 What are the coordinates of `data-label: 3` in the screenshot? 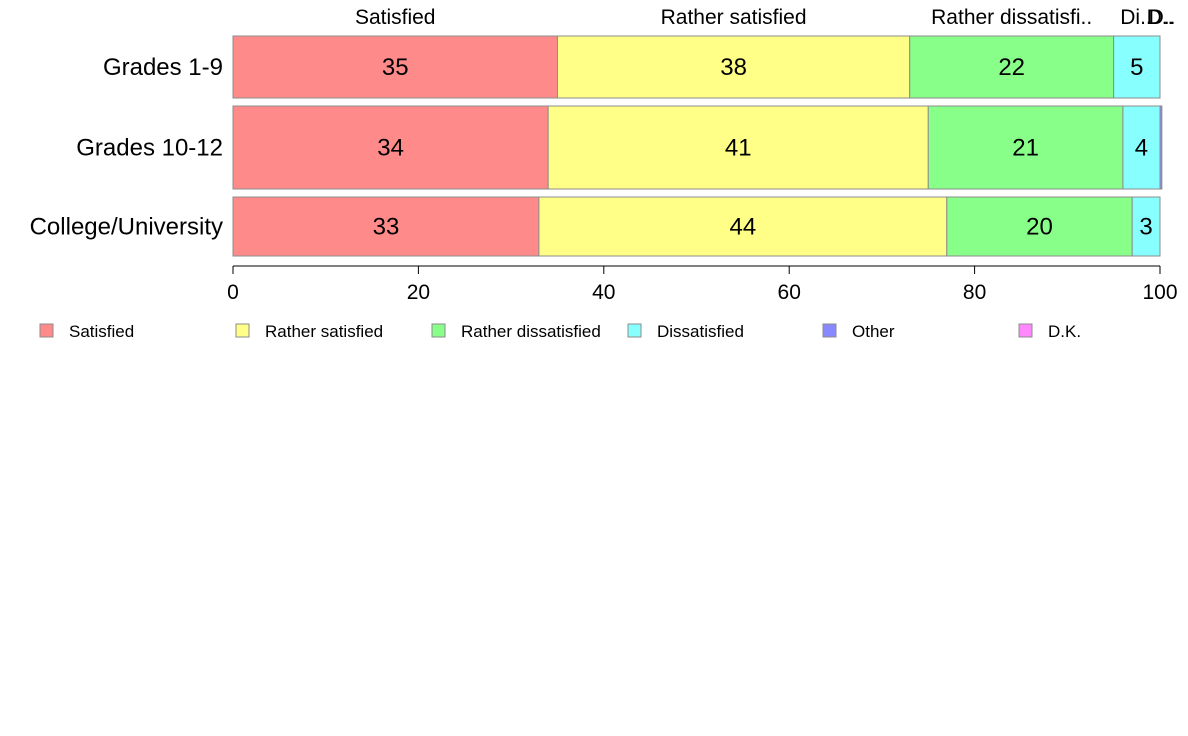 It's located at (1145, 227).